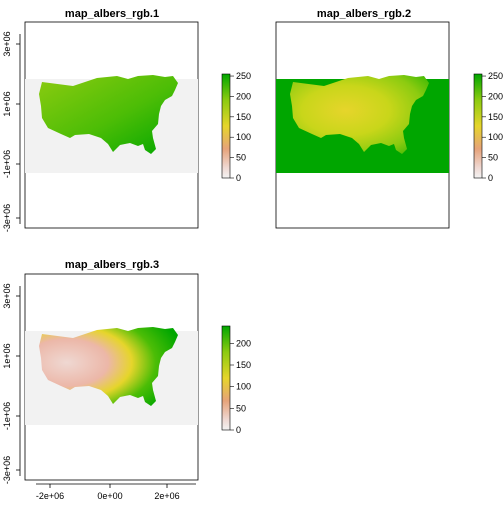 The image size is (504, 509). What do you see at coordinates (490, 178) in the screenshot?
I see `panel-2-legend-tick-5: 0` at bounding box center [490, 178].